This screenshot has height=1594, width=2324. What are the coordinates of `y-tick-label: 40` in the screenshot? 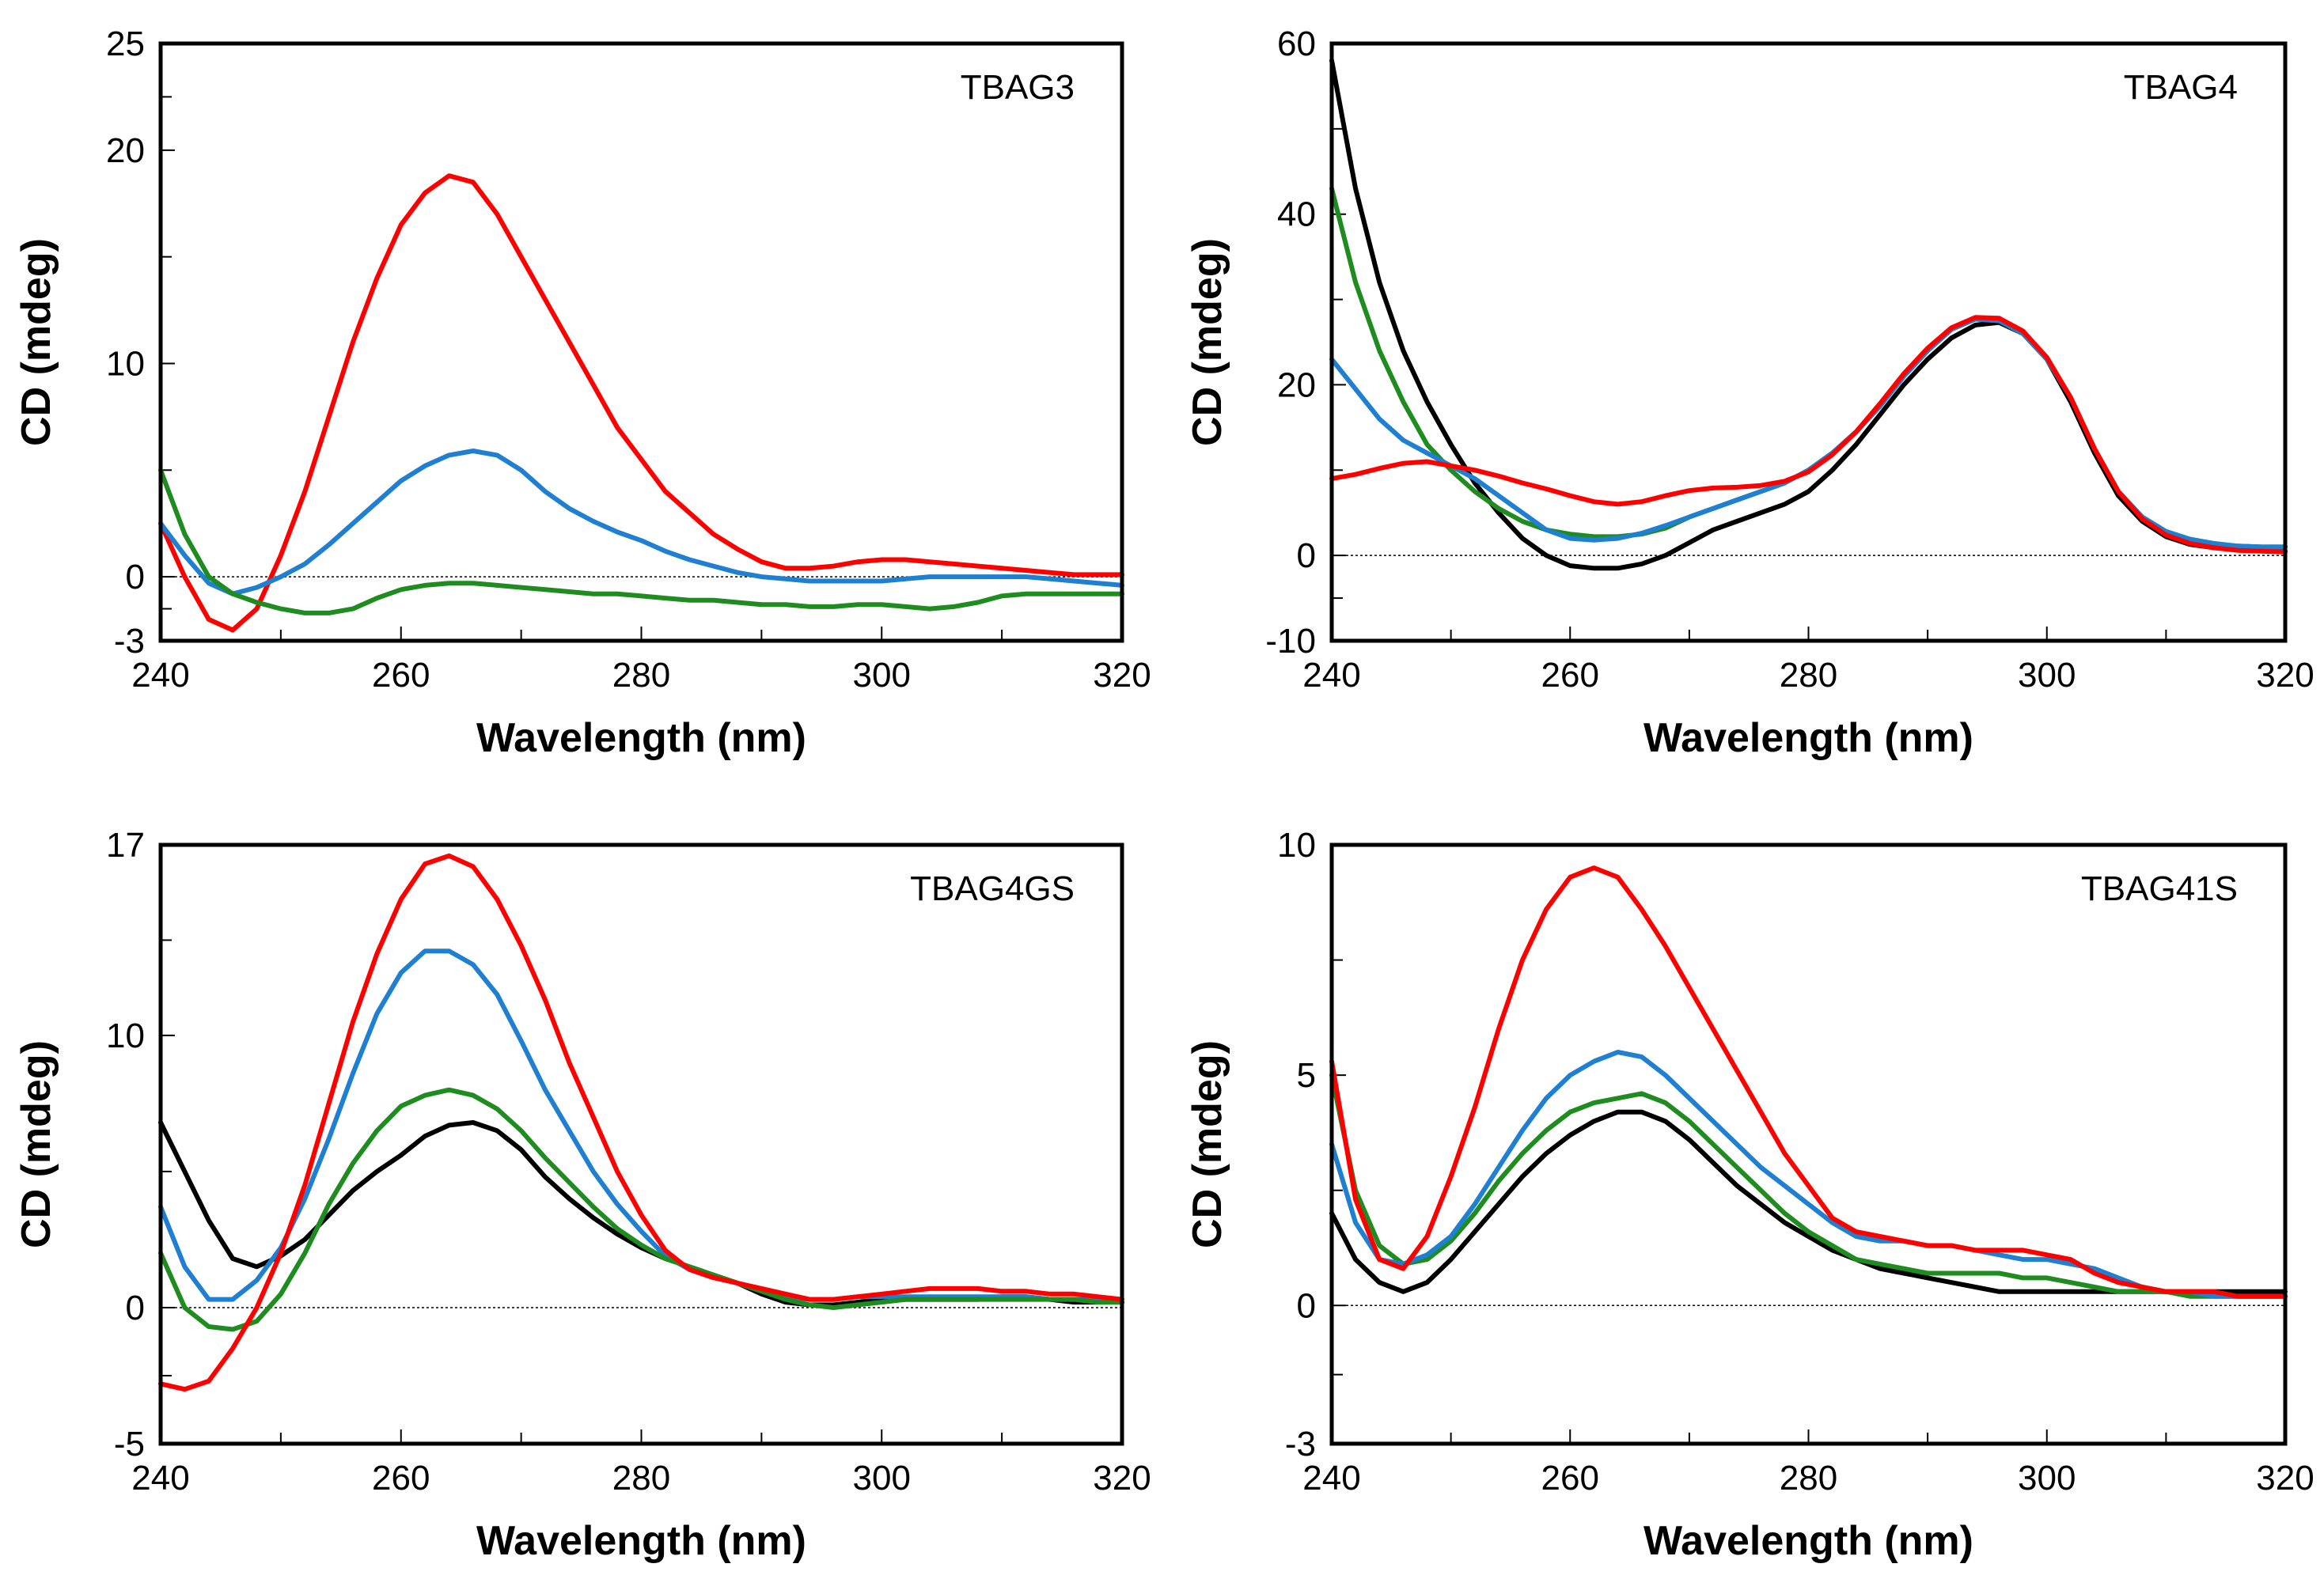 It's located at (1296, 214).